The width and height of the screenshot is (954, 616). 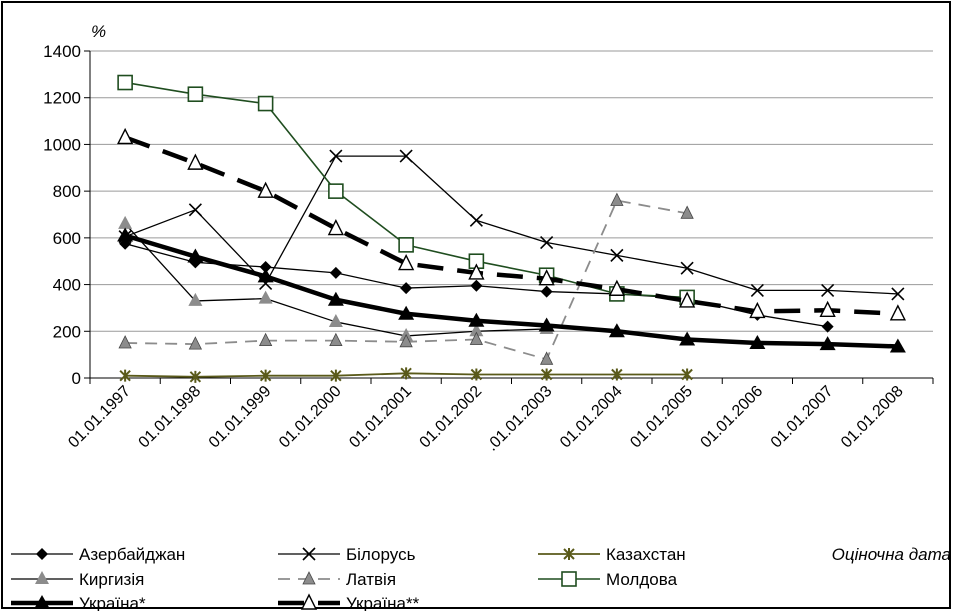 I want to click on x-tick-label: 01.01.2001, so click(x=380, y=417).